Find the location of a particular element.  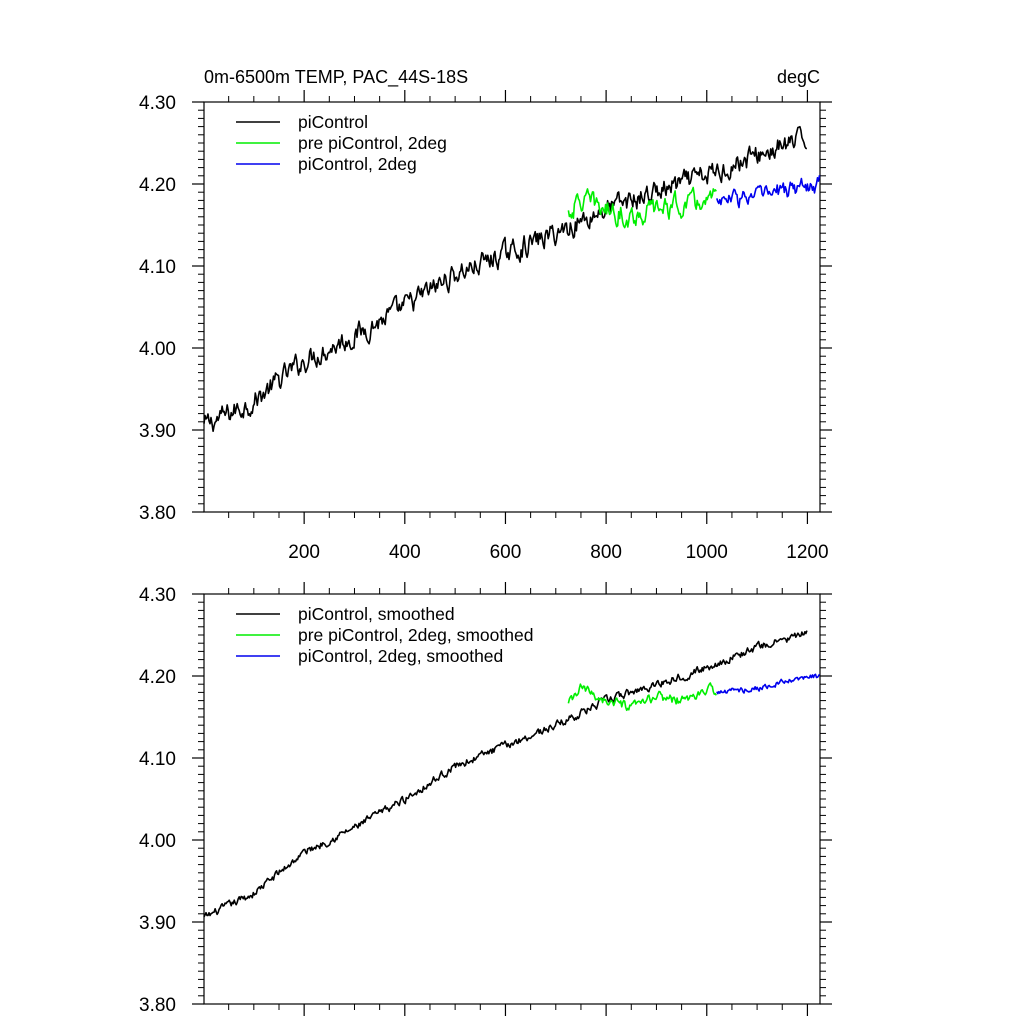

legend-label: pre piControl, 2deg, smoothed is located at coordinates (415, 635).